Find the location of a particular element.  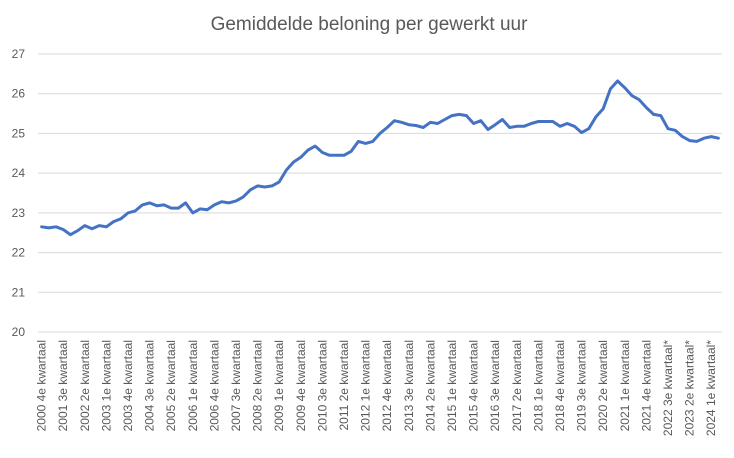

x-tick-label: 2008 2e kwartaal is located at coordinates (258, 385).